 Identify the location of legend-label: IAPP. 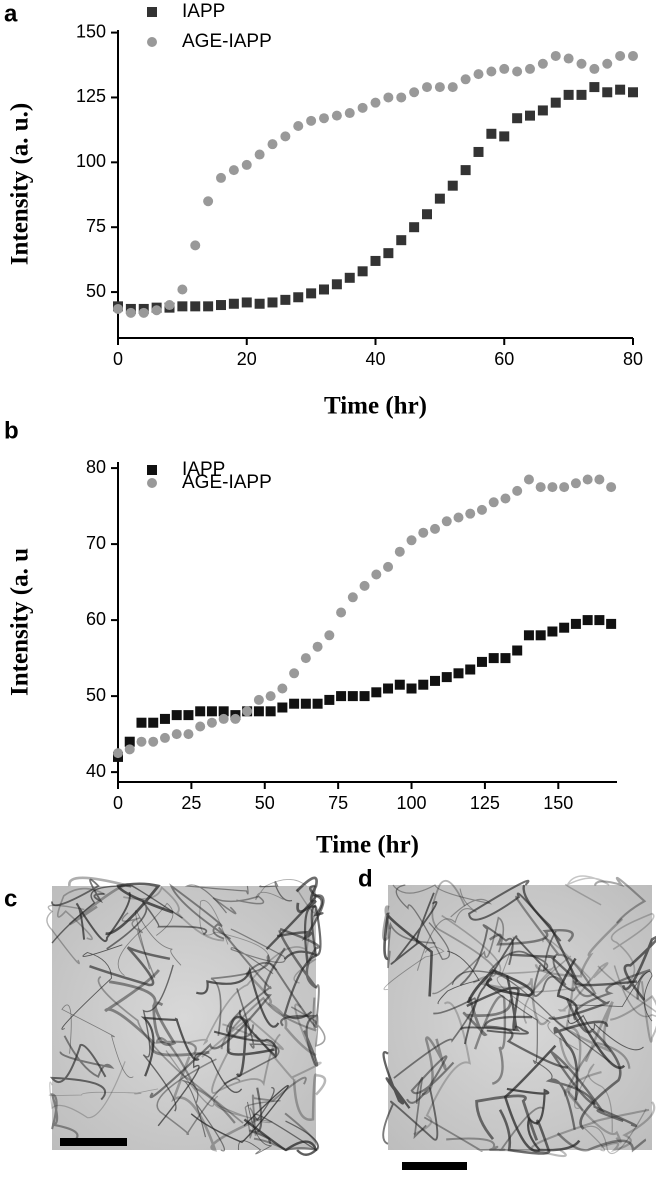
(203, 469).